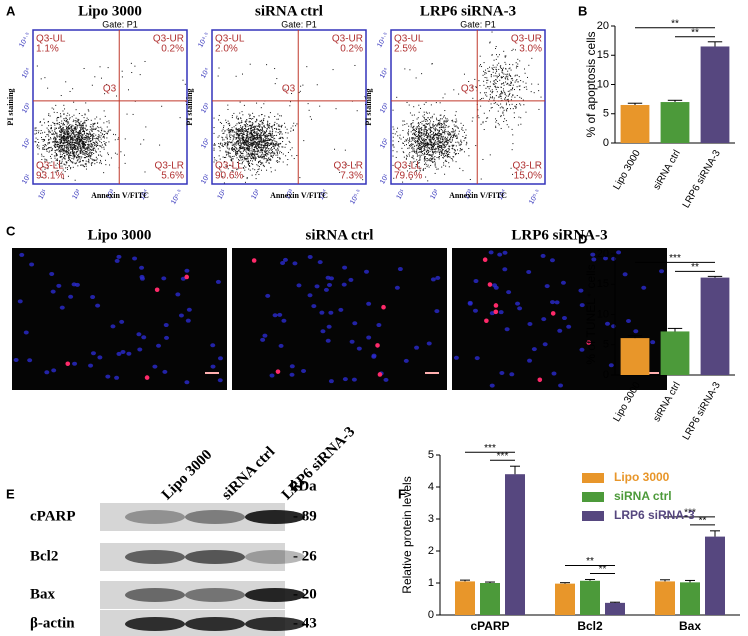 This screenshot has height=636, width=748. I want to click on y-tick-label: 10⁴·⁵, so click(383, 39).